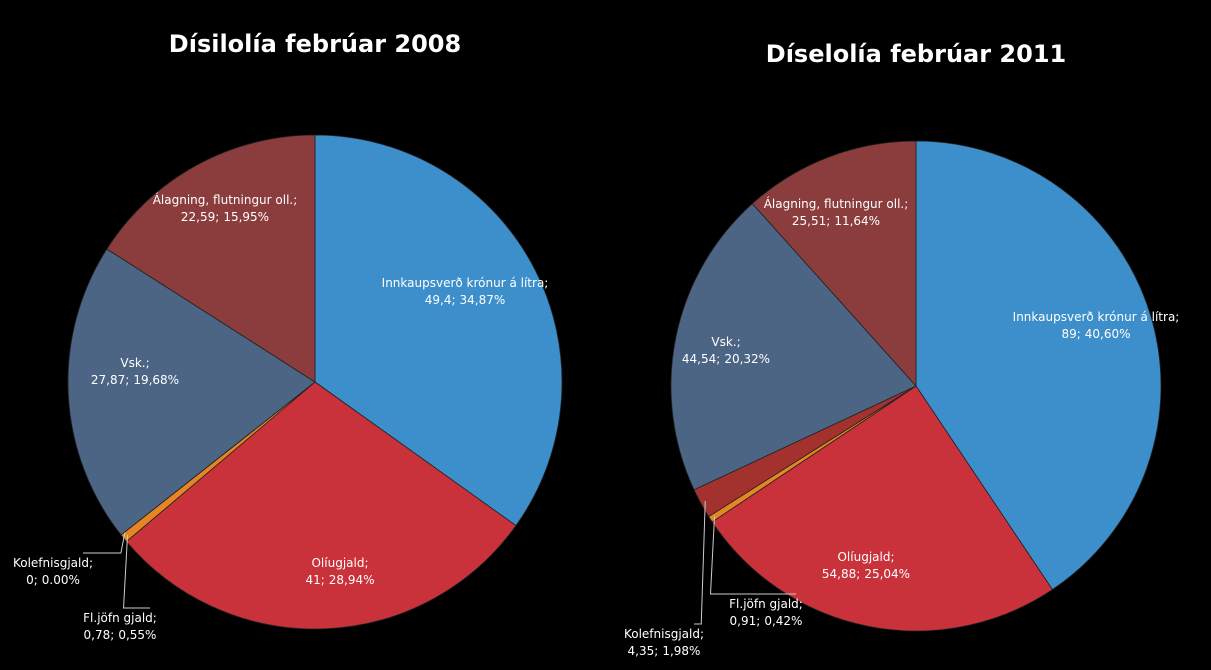  I want to click on chart-title: Díselolía febrúar 2011, so click(916, 54).